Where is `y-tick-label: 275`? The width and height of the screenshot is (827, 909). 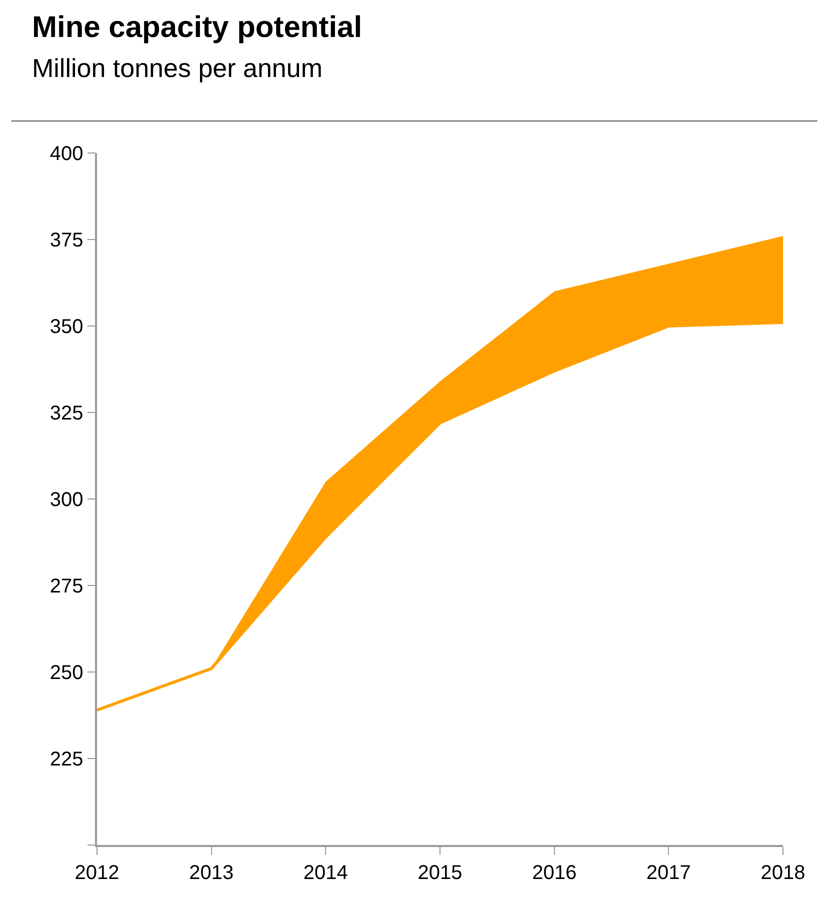
y-tick-label: 275 is located at coordinates (67, 587).